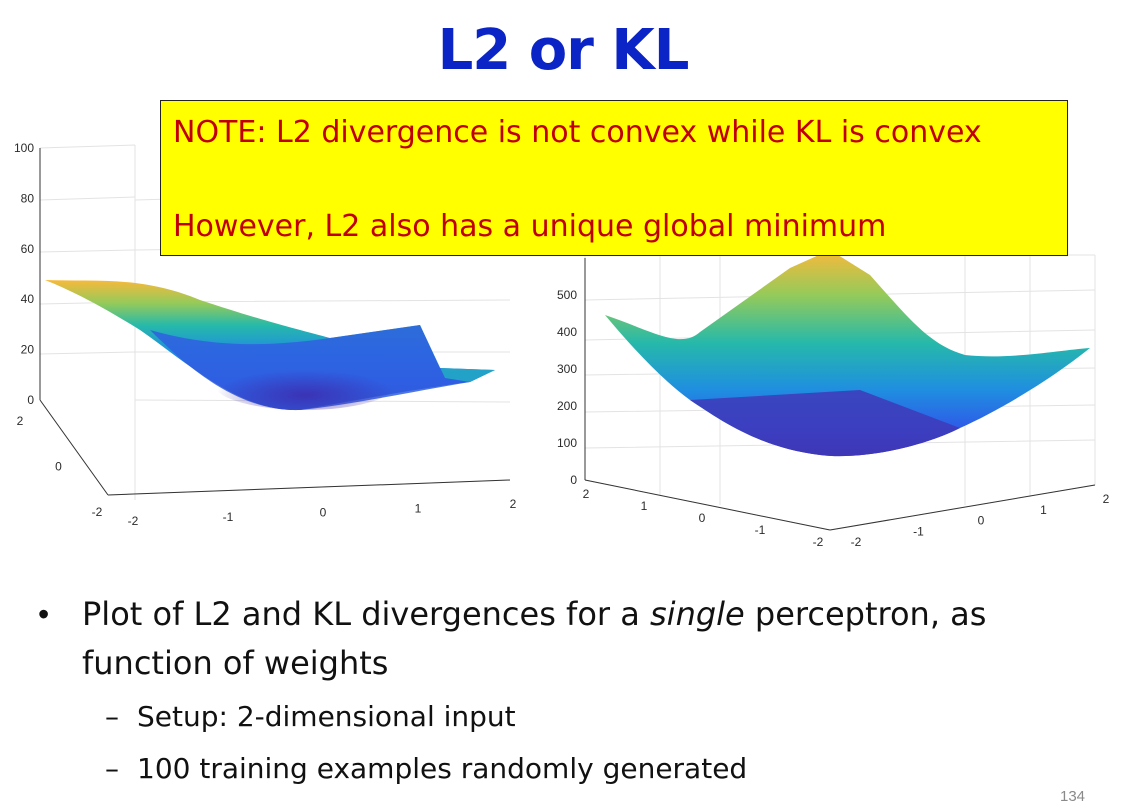  I want to click on z-tick-label: 400, so click(567, 332).